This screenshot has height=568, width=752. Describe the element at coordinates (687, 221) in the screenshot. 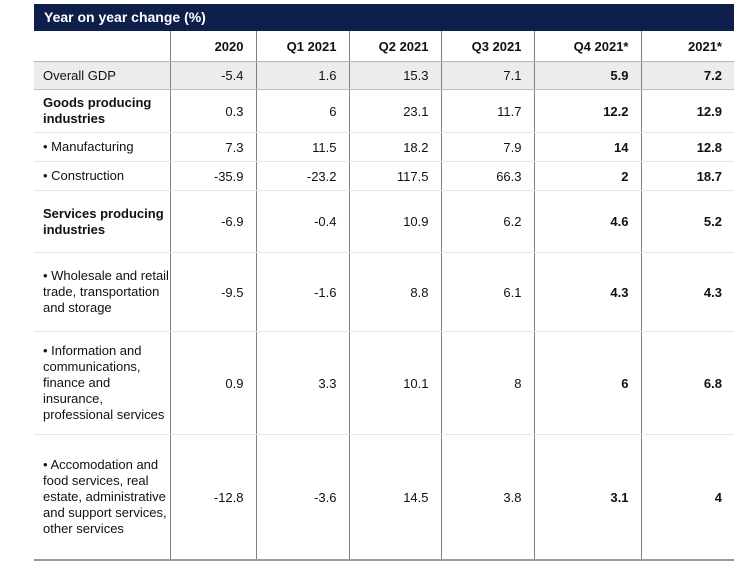

I see `cell-2021: 5.2` at that location.